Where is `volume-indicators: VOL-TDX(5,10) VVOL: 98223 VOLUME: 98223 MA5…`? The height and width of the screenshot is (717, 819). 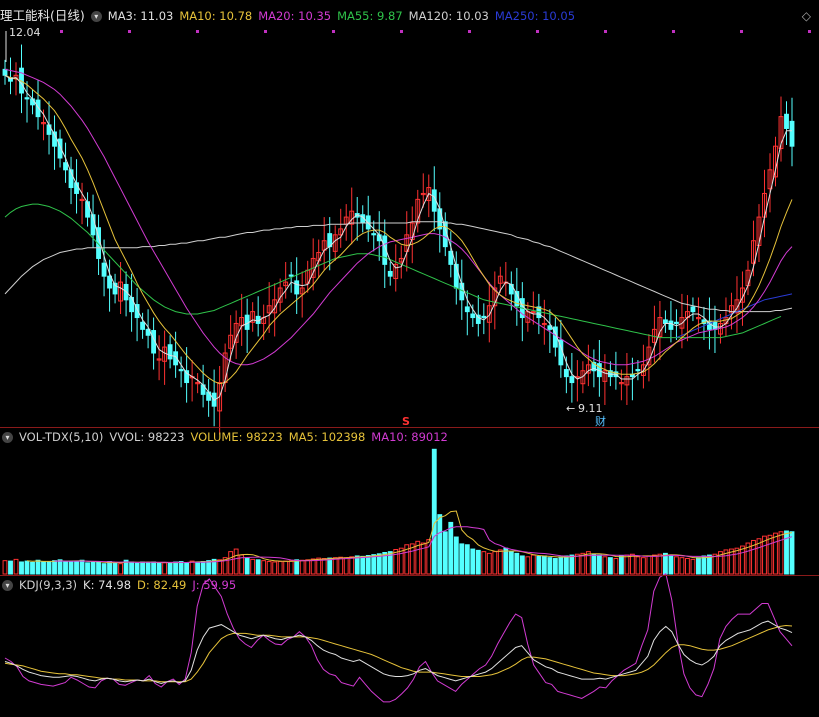
volume-indicators: VOL-TDX(5,10) VVOL: 98223 VOLUME: 98223 MA5… is located at coordinates (233, 437).